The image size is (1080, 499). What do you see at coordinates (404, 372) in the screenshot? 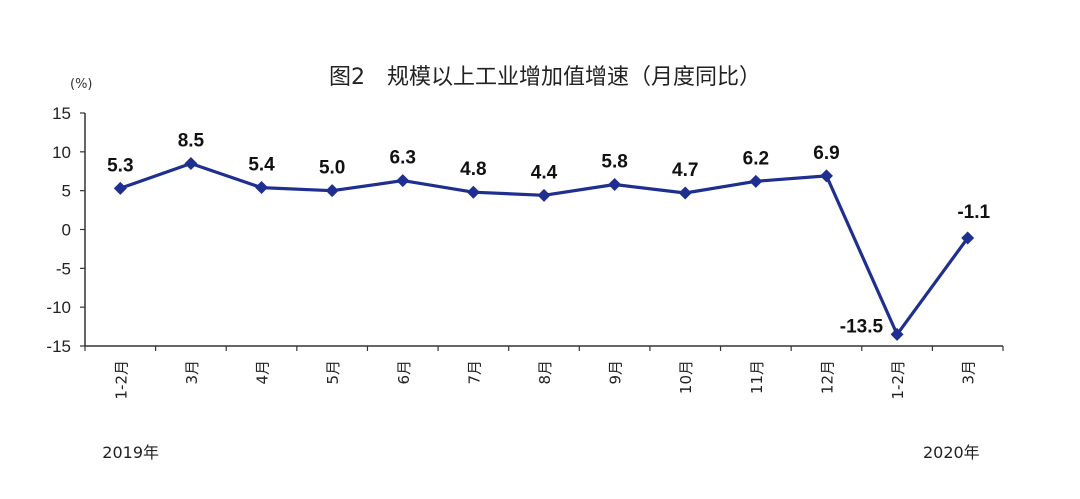
I see `x-tick-label: 6月` at bounding box center [404, 372].